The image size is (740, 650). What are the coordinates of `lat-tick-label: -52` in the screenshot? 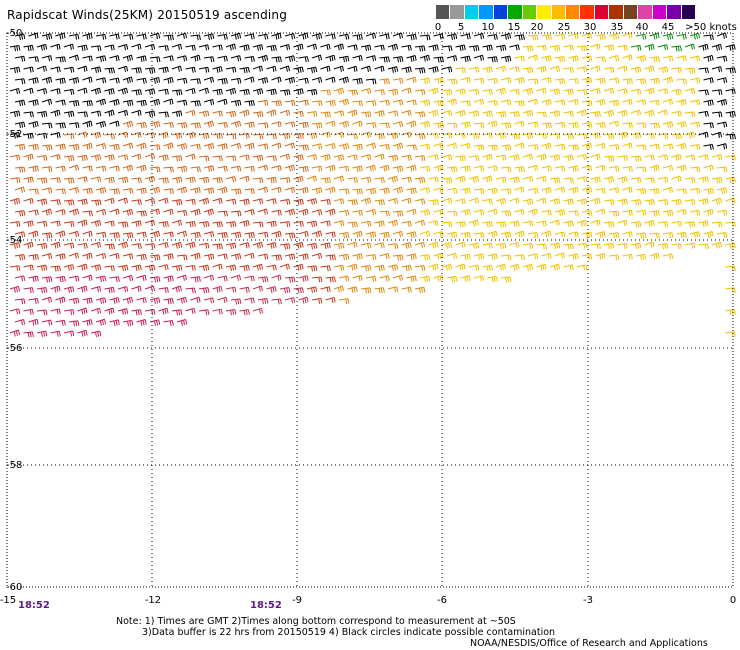 It's located at (14, 134).